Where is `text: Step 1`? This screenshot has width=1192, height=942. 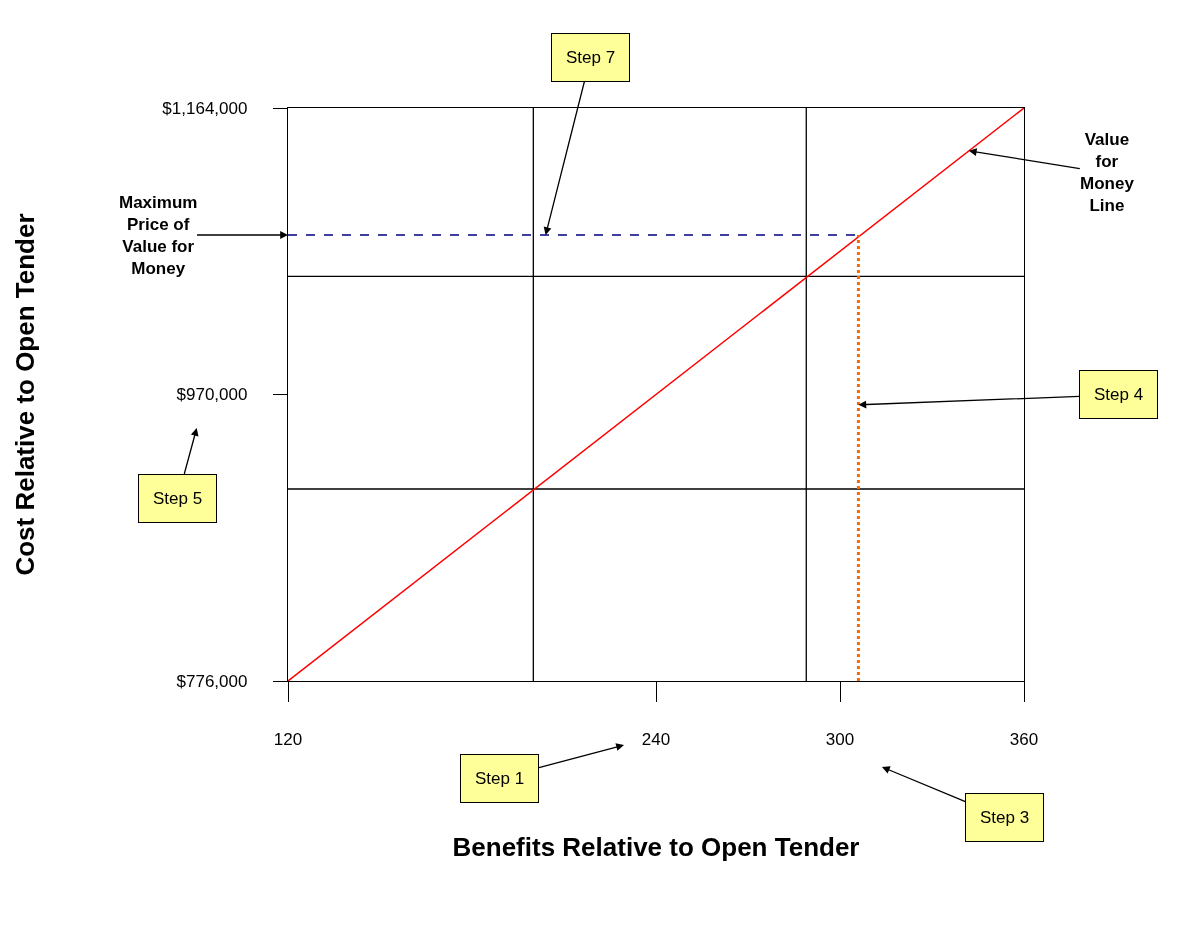
text: Step 1 is located at coordinates (500, 778).